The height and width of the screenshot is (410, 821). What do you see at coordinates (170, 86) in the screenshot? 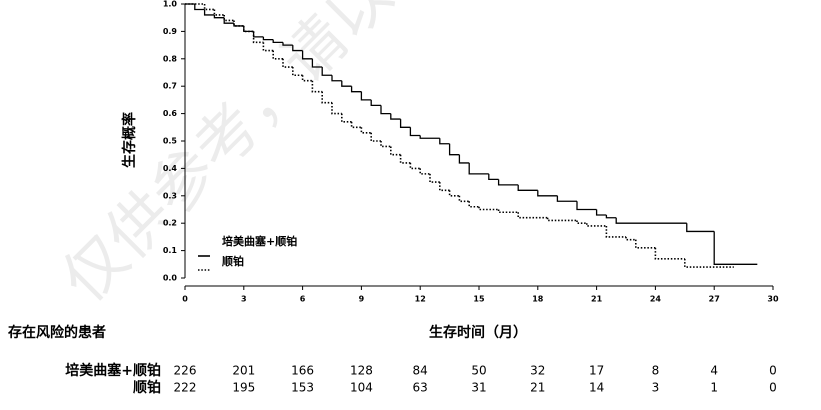
I see `y-tick-label: 0.7` at bounding box center [170, 86].